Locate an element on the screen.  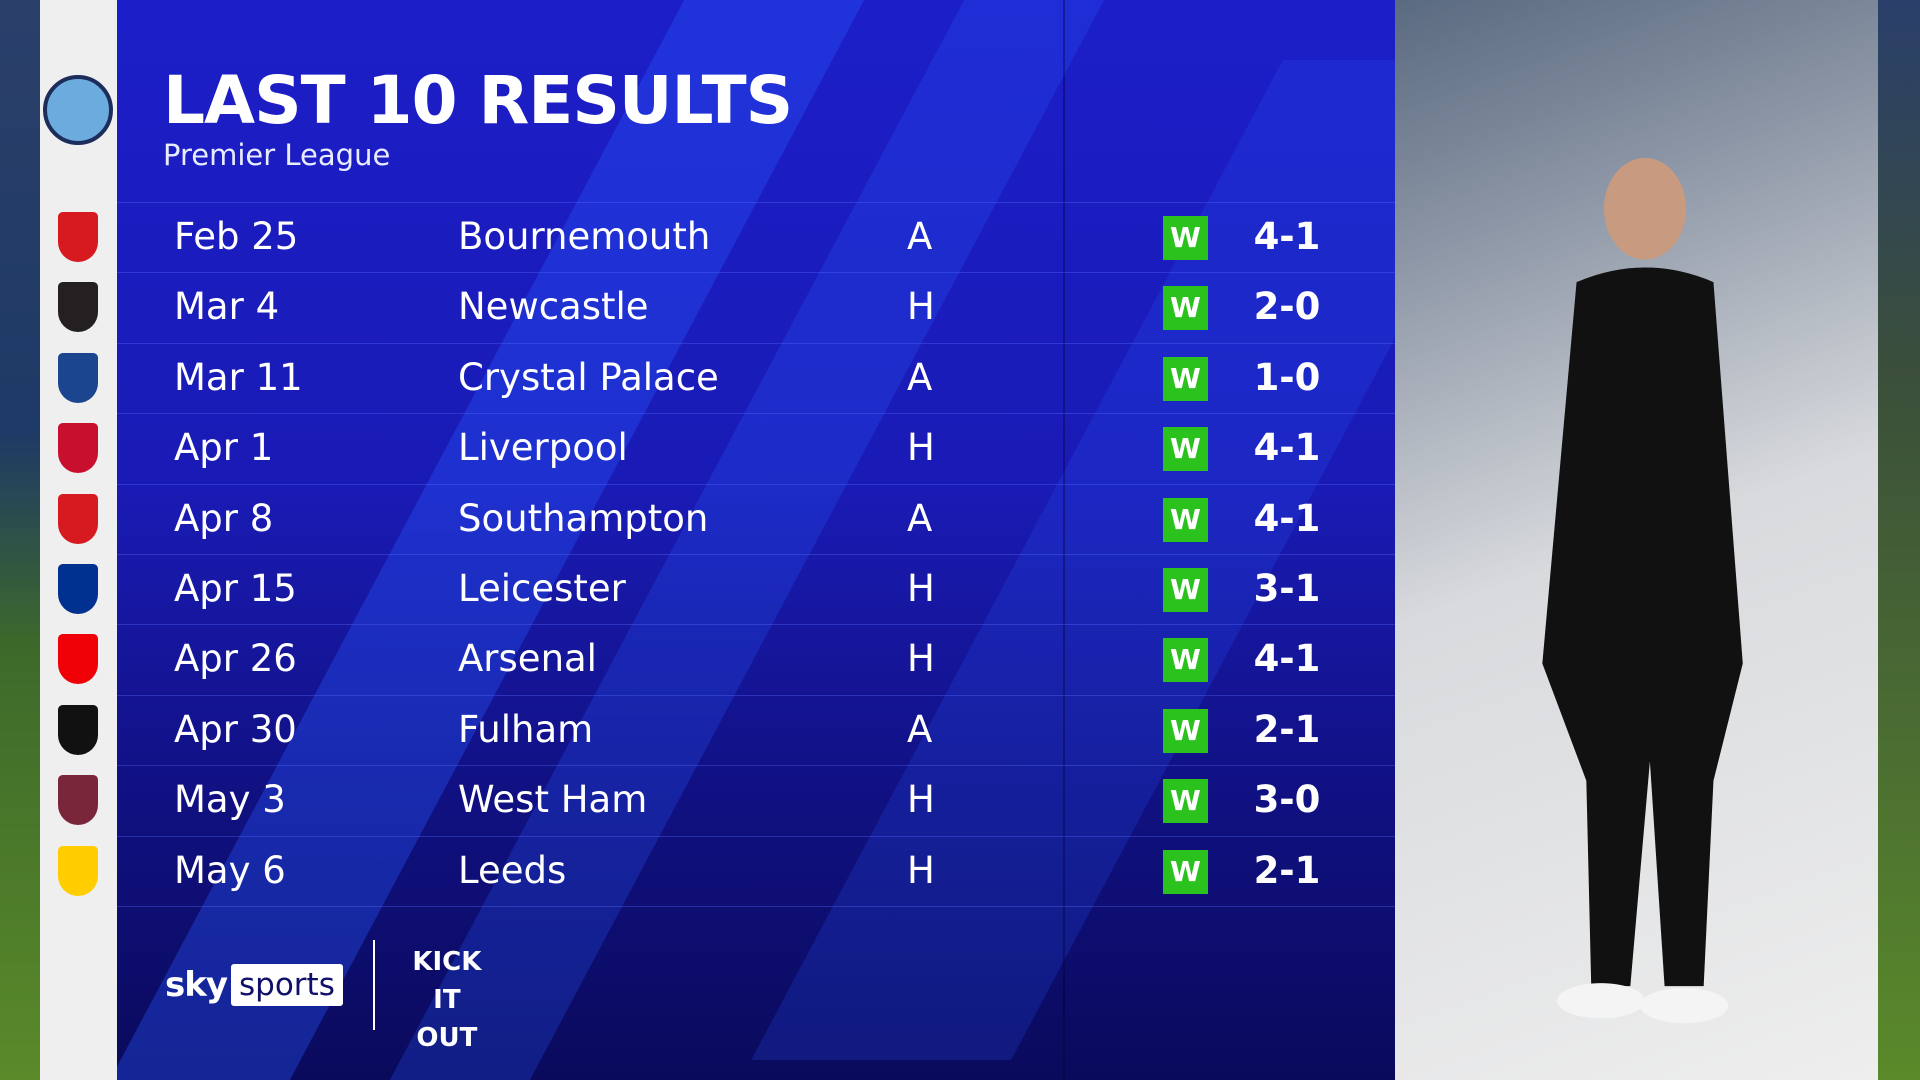
result-row: May 3 West Ham H W 3-0 is located at coordinates (756, 800).